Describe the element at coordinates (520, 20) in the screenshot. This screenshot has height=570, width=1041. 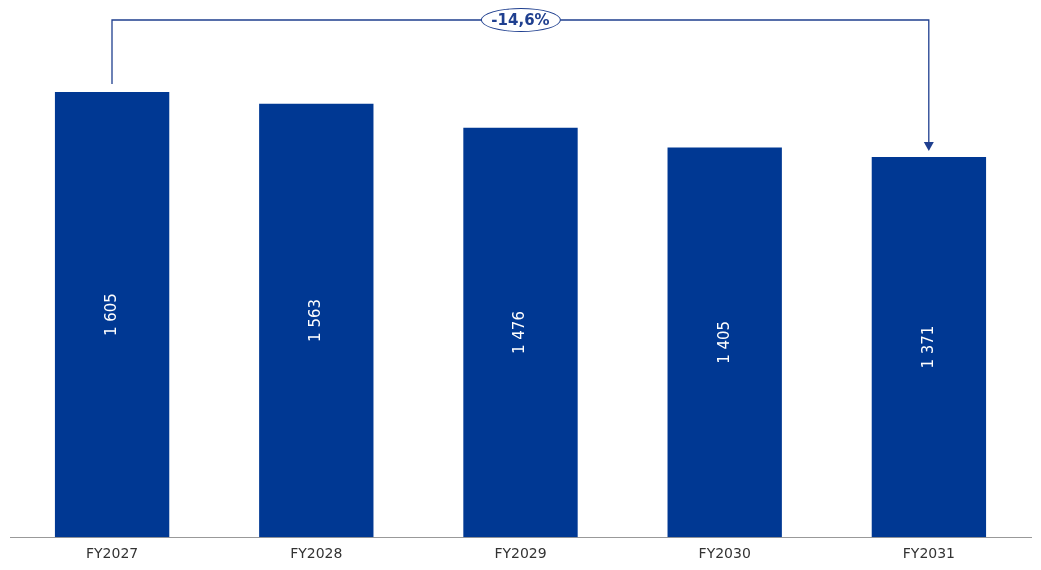
I see `text: -14,6%` at that location.